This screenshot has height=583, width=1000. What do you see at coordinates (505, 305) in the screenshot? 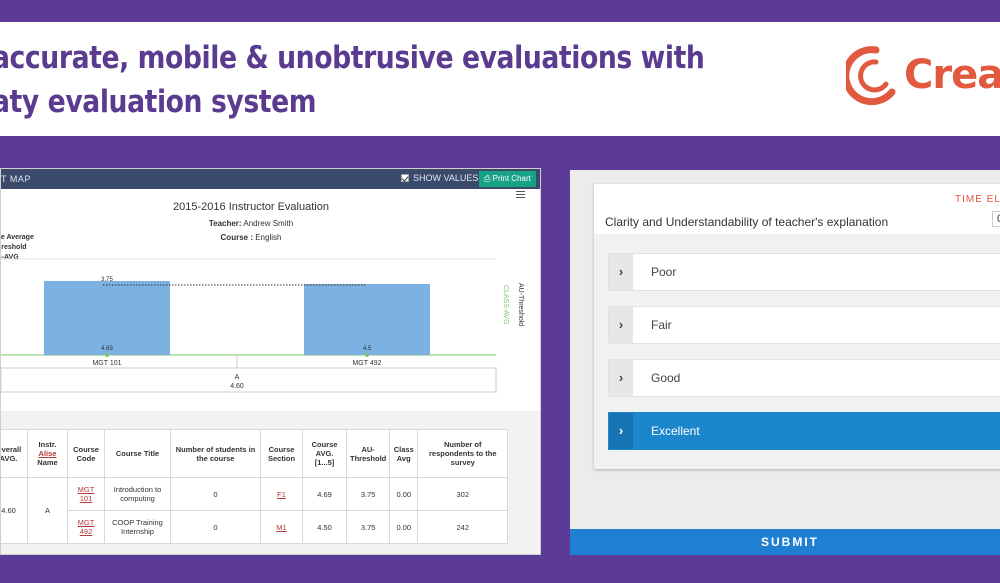
I see `right-axis-label: CLASS-AVG` at bounding box center [505, 305].